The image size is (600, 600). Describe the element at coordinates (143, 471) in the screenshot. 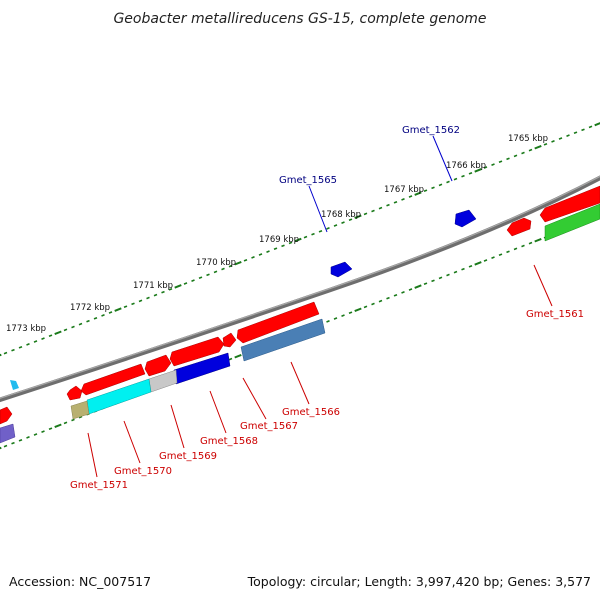

I see `gene-label-1570: Gmet_1570` at that location.